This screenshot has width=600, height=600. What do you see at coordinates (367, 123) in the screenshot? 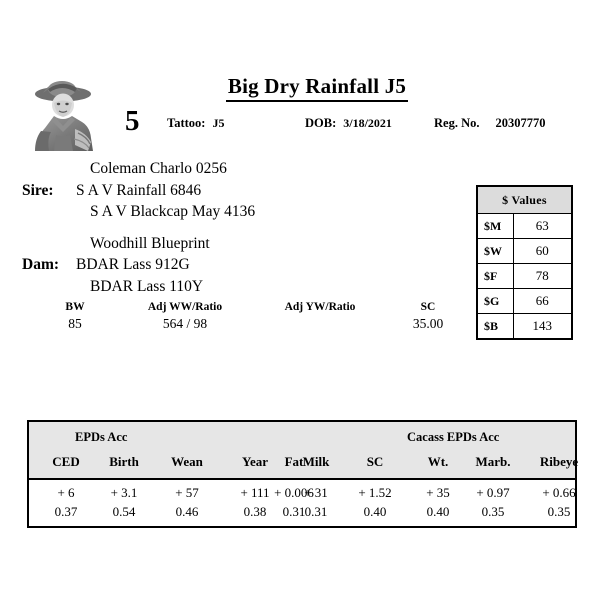
I see `dob-value: 3/18/2021` at bounding box center [367, 123].